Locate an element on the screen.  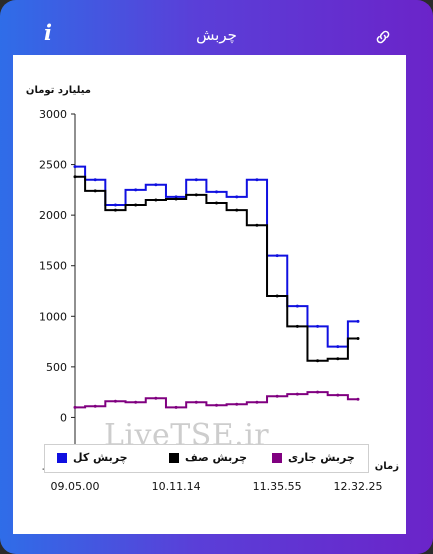
y-tick-label: 1000 is located at coordinates (53, 316).